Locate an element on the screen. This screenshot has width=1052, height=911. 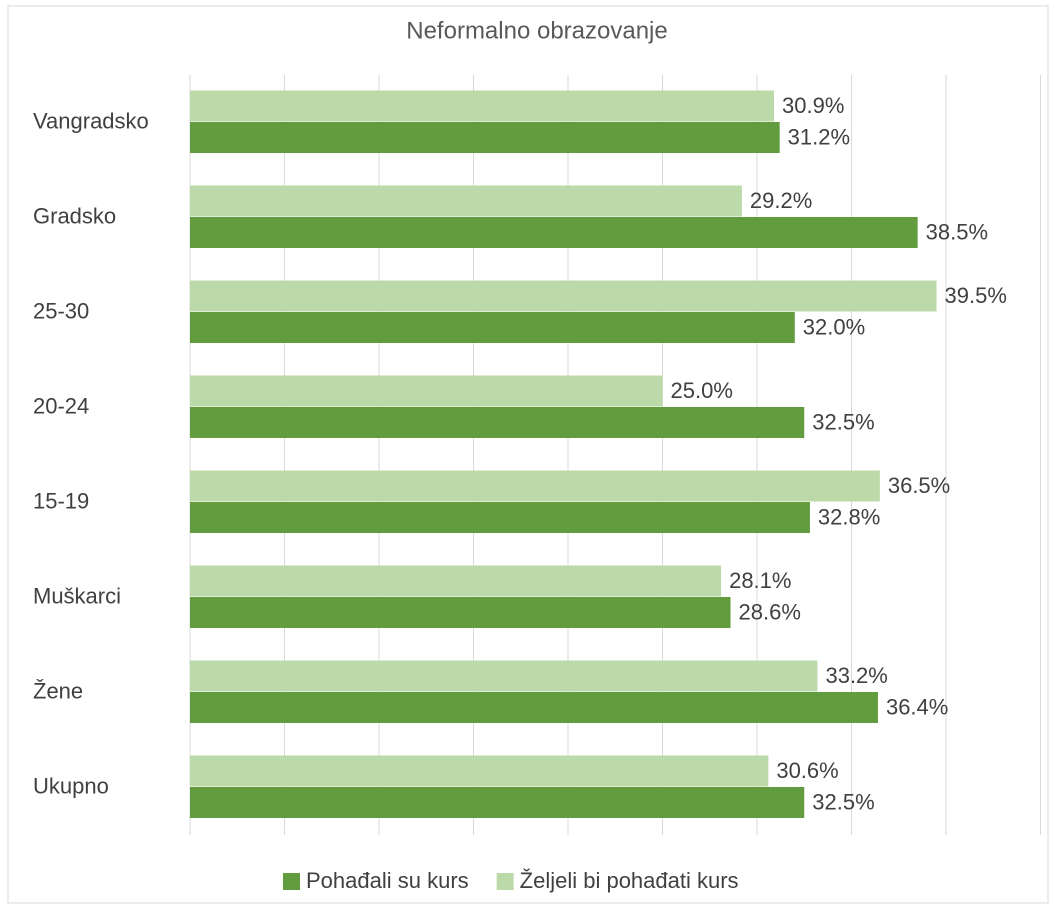
data-label: 29.2% is located at coordinates (781, 200).